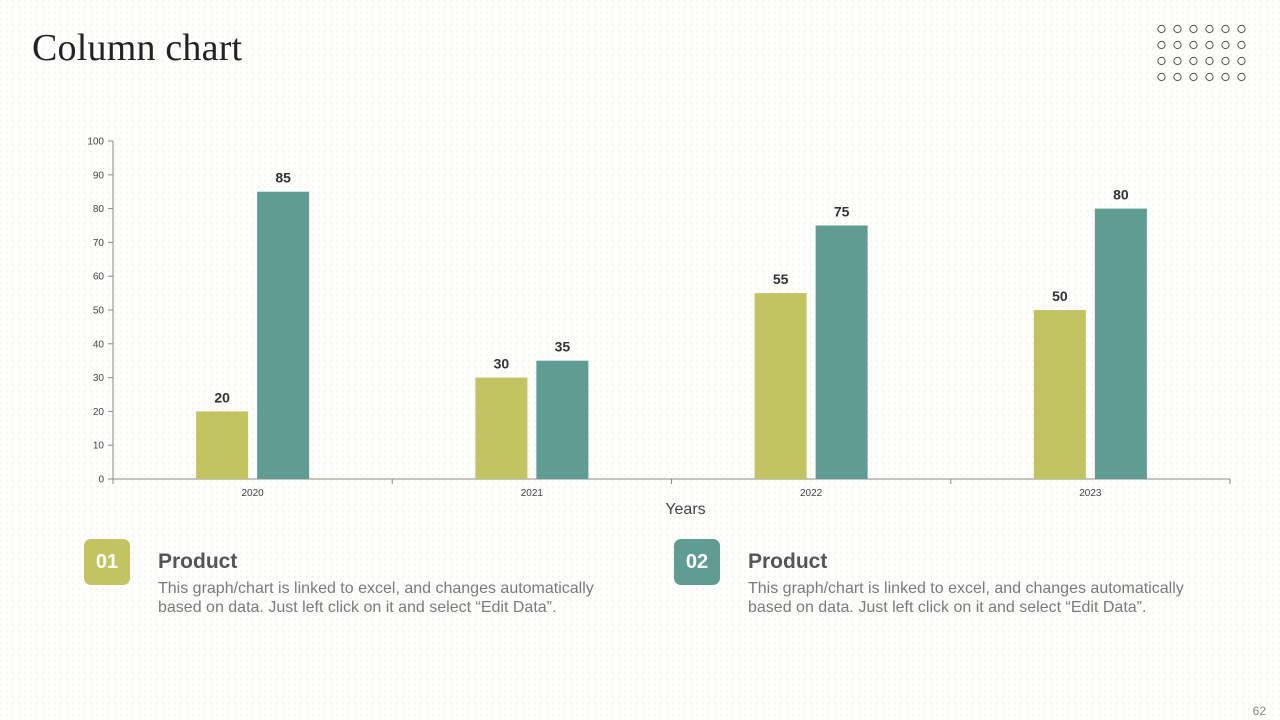 Image resolution: width=1280 pixels, height=720 pixels. I want to click on y-tick-label: 70, so click(99, 243).